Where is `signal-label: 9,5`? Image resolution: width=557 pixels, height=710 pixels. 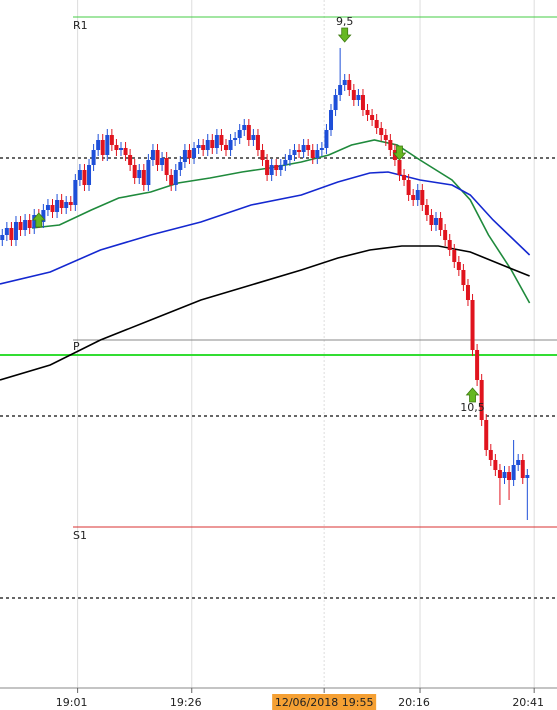 signal-label: 9,5 is located at coordinates (345, 21).